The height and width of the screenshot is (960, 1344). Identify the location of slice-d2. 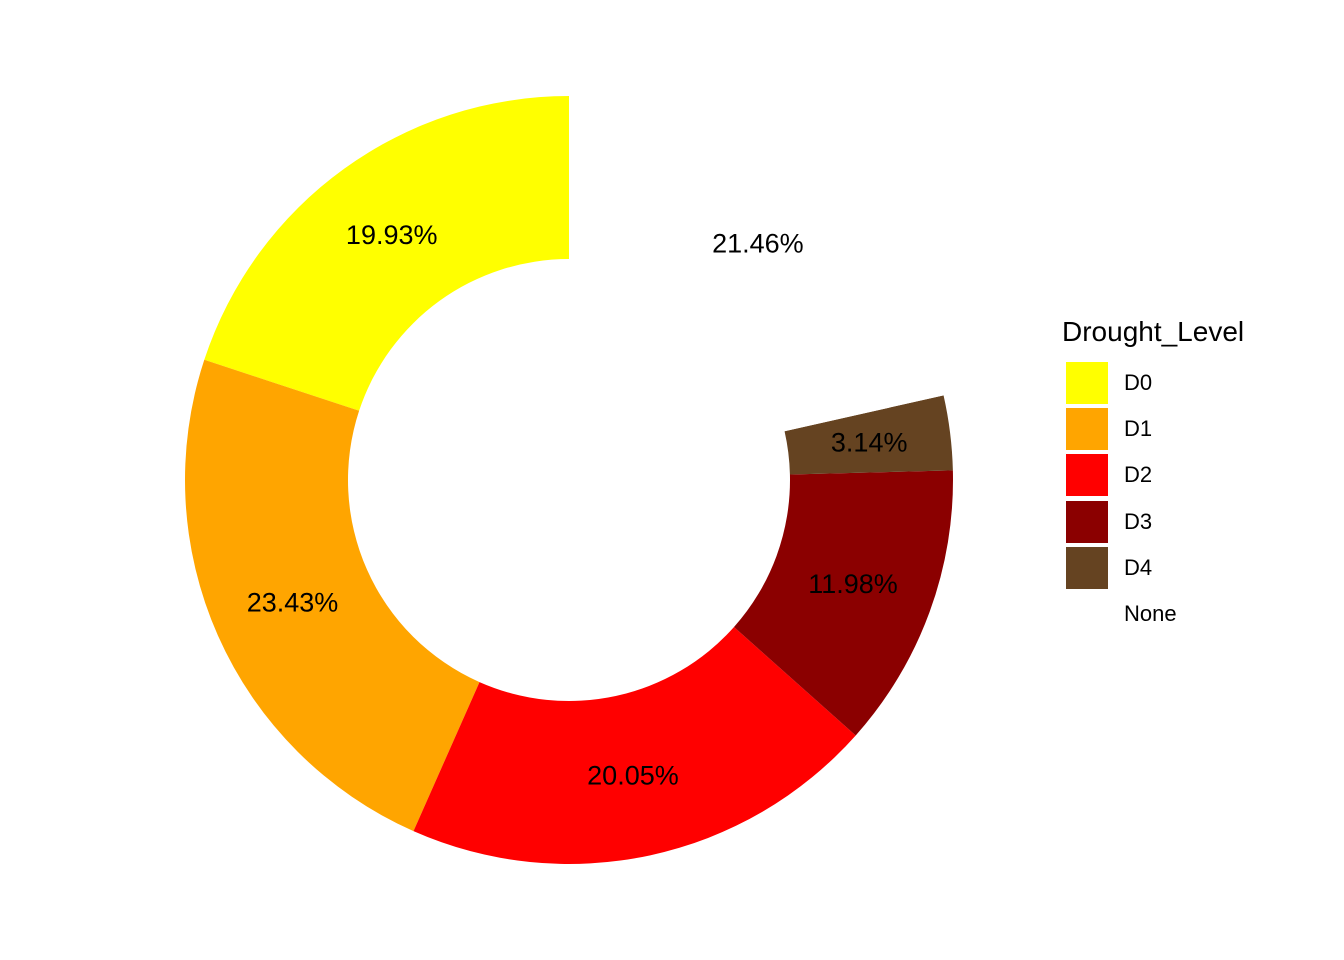
(634, 745).